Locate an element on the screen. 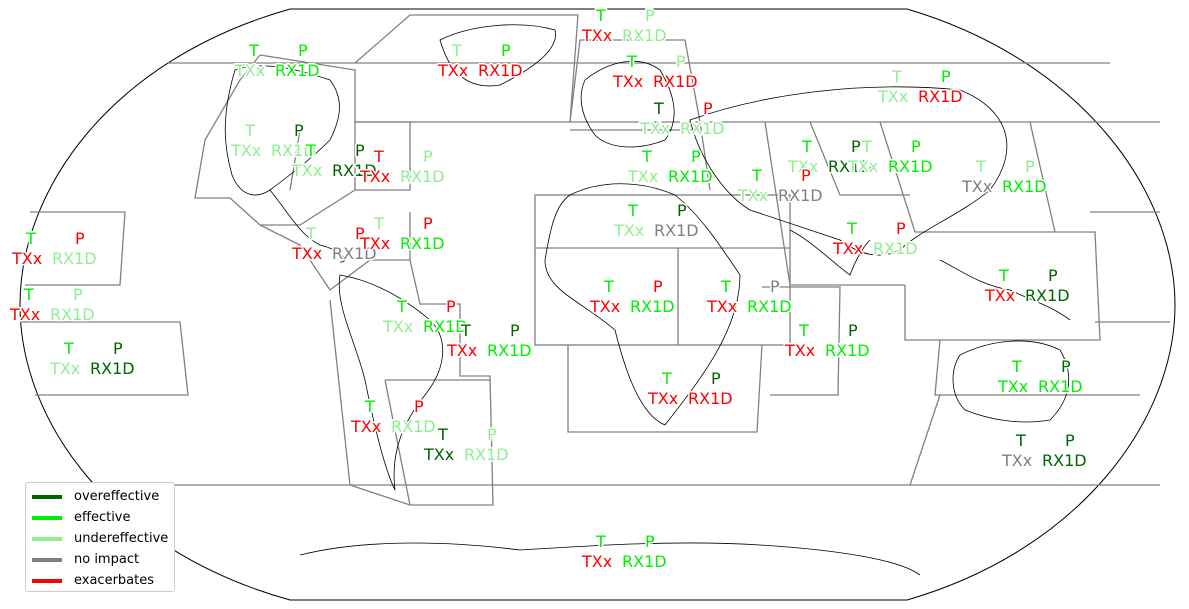  label-t-west-north-america: T is located at coordinates (249, 130).